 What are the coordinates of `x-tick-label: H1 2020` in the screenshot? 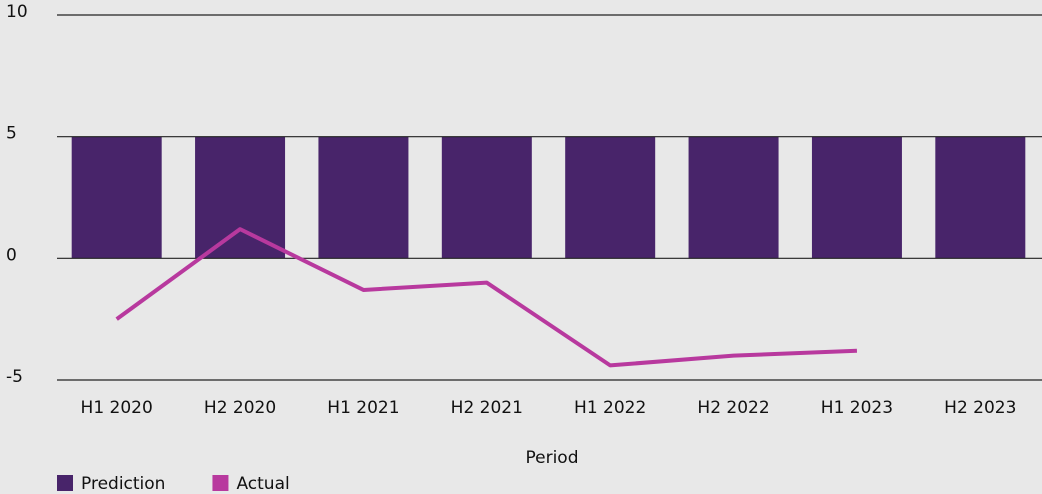 It's located at (117, 408).